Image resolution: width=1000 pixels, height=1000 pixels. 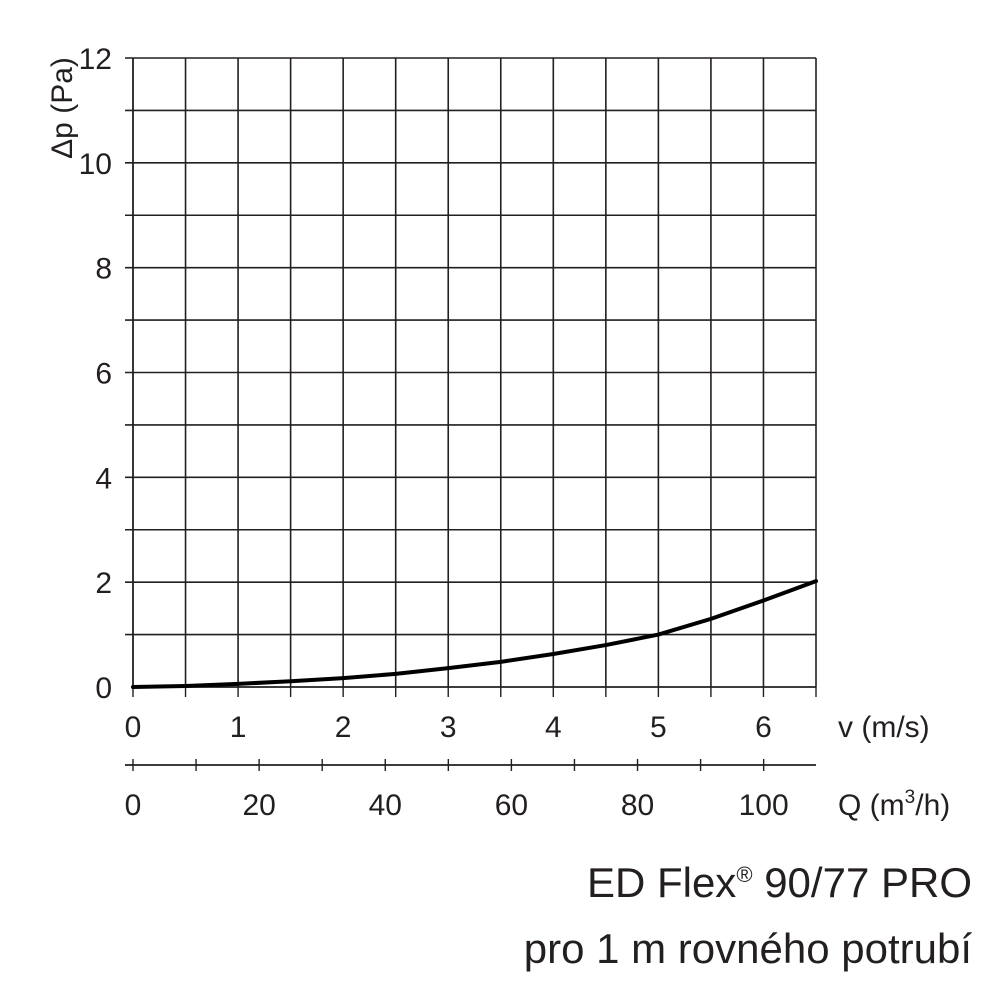 I want to click on y-tick-label: 4, so click(x=103, y=478).